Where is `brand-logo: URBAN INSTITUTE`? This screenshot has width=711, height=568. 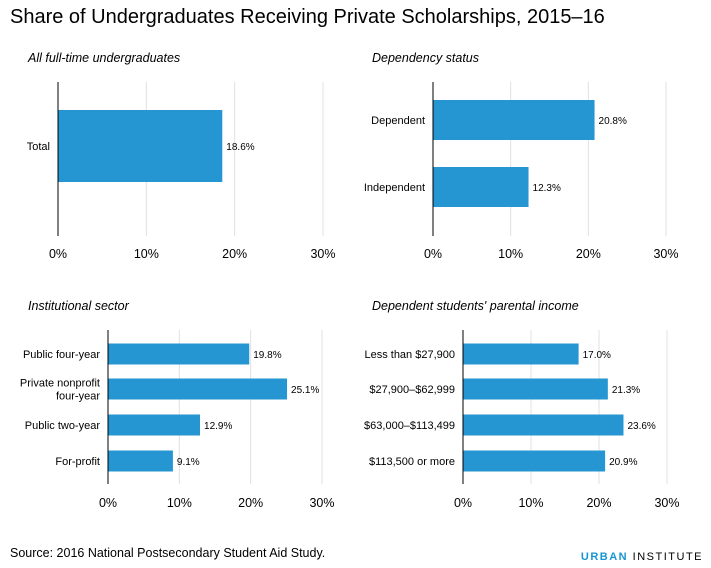
brand-logo: URBAN INSTITUTE is located at coordinates (642, 557).